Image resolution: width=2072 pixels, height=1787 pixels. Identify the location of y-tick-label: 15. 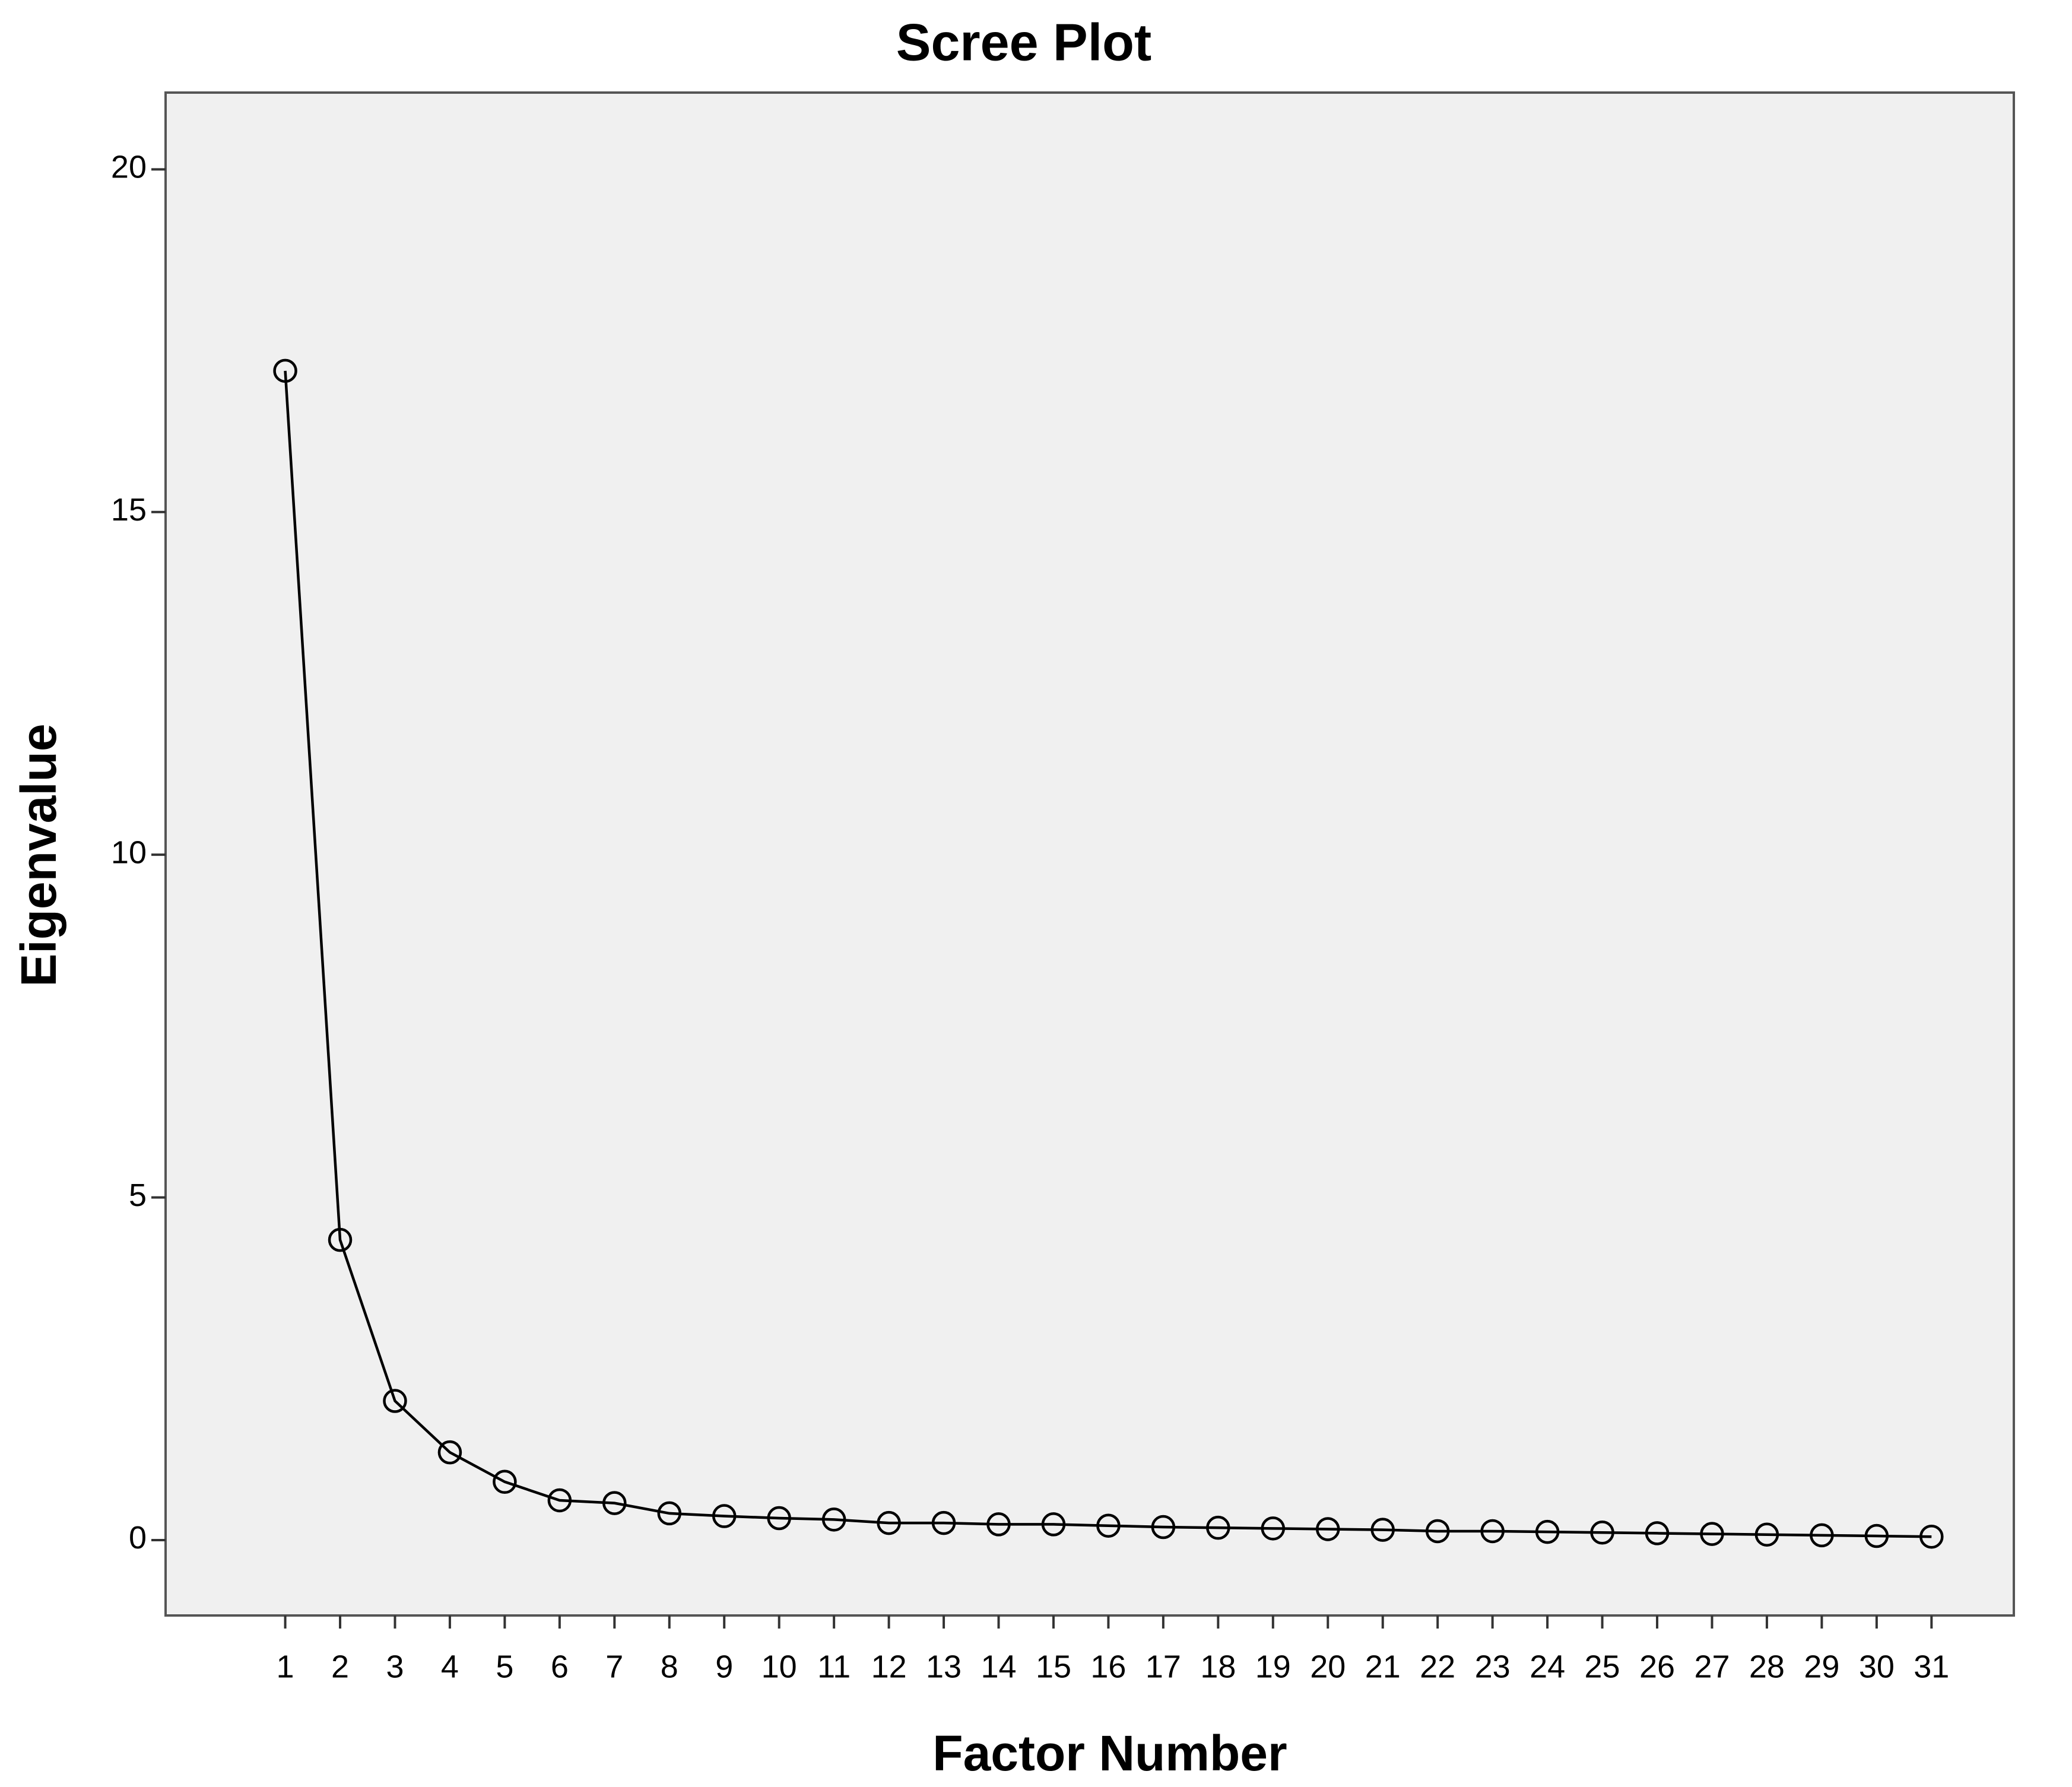
(129, 510).